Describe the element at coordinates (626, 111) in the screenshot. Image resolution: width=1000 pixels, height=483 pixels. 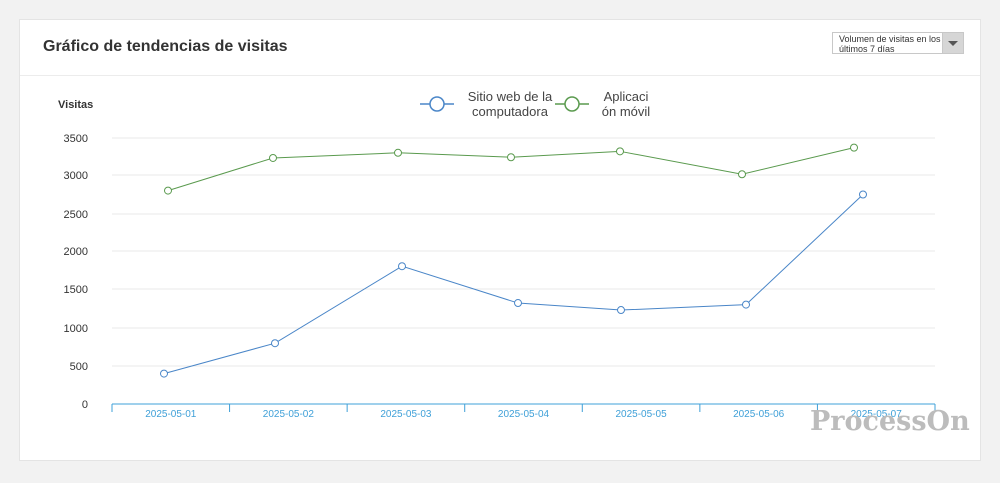
I see `legend-label: ón móvil` at that location.